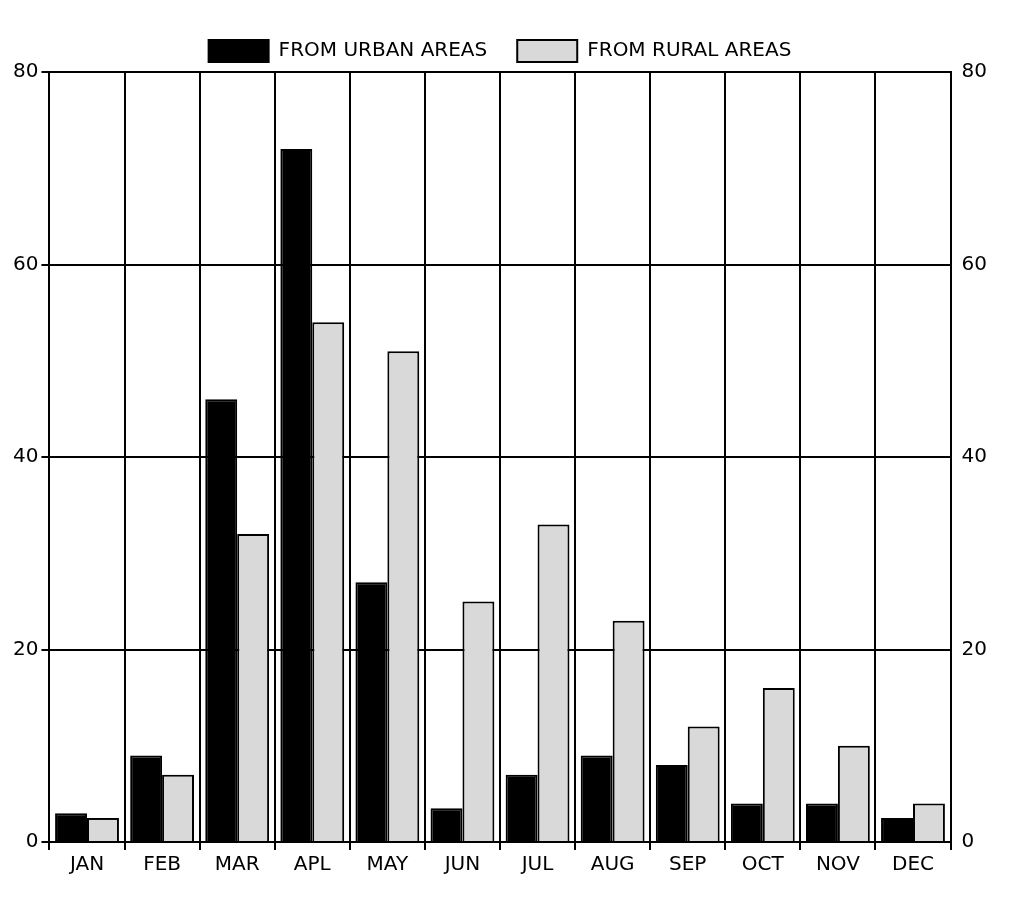 The height and width of the screenshot is (904, 1014). I want to click on legend-label: FROM URBAN AREAS, so click(383, 49).